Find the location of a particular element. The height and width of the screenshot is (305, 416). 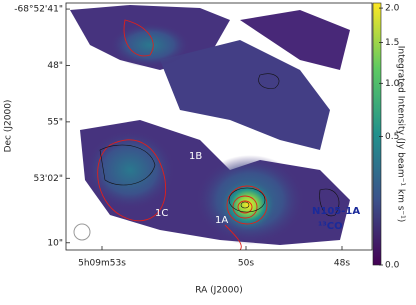

colorbar-tick-label: 2.0 is located at coordinates (392, 9).